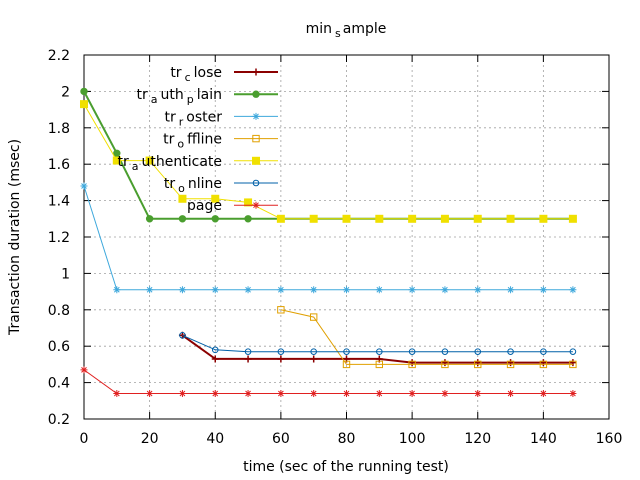  What do you see at coordinates (204, 206) in the screenshot?
I see `legend-label: page` at bounding box center [204, 206].